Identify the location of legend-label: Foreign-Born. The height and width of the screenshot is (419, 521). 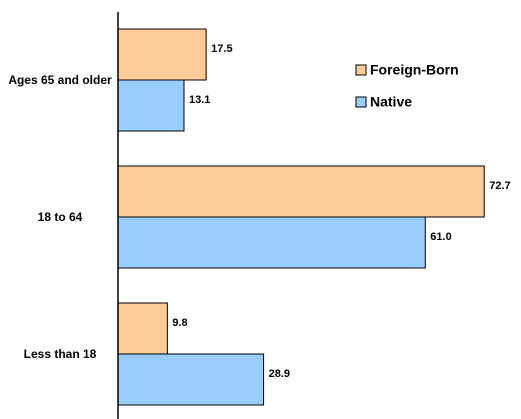
(414, 70).